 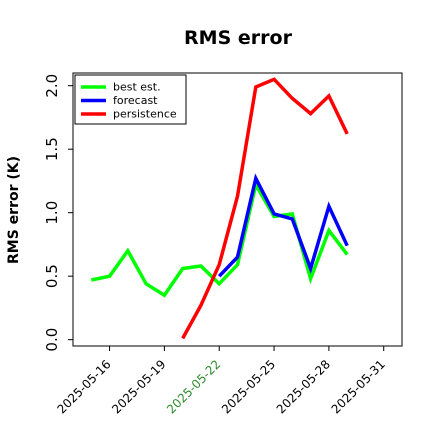 I want to click on x-tick-label: 2025-05-22, so click(x=193, y=386).